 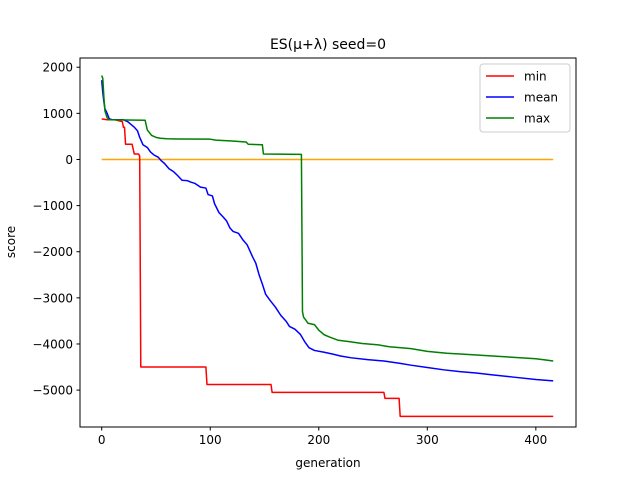 What do you see at coordinates (57, 68) in the screenshot?
I see `y-tick-label: 2000` at bounding box center [57, 68].